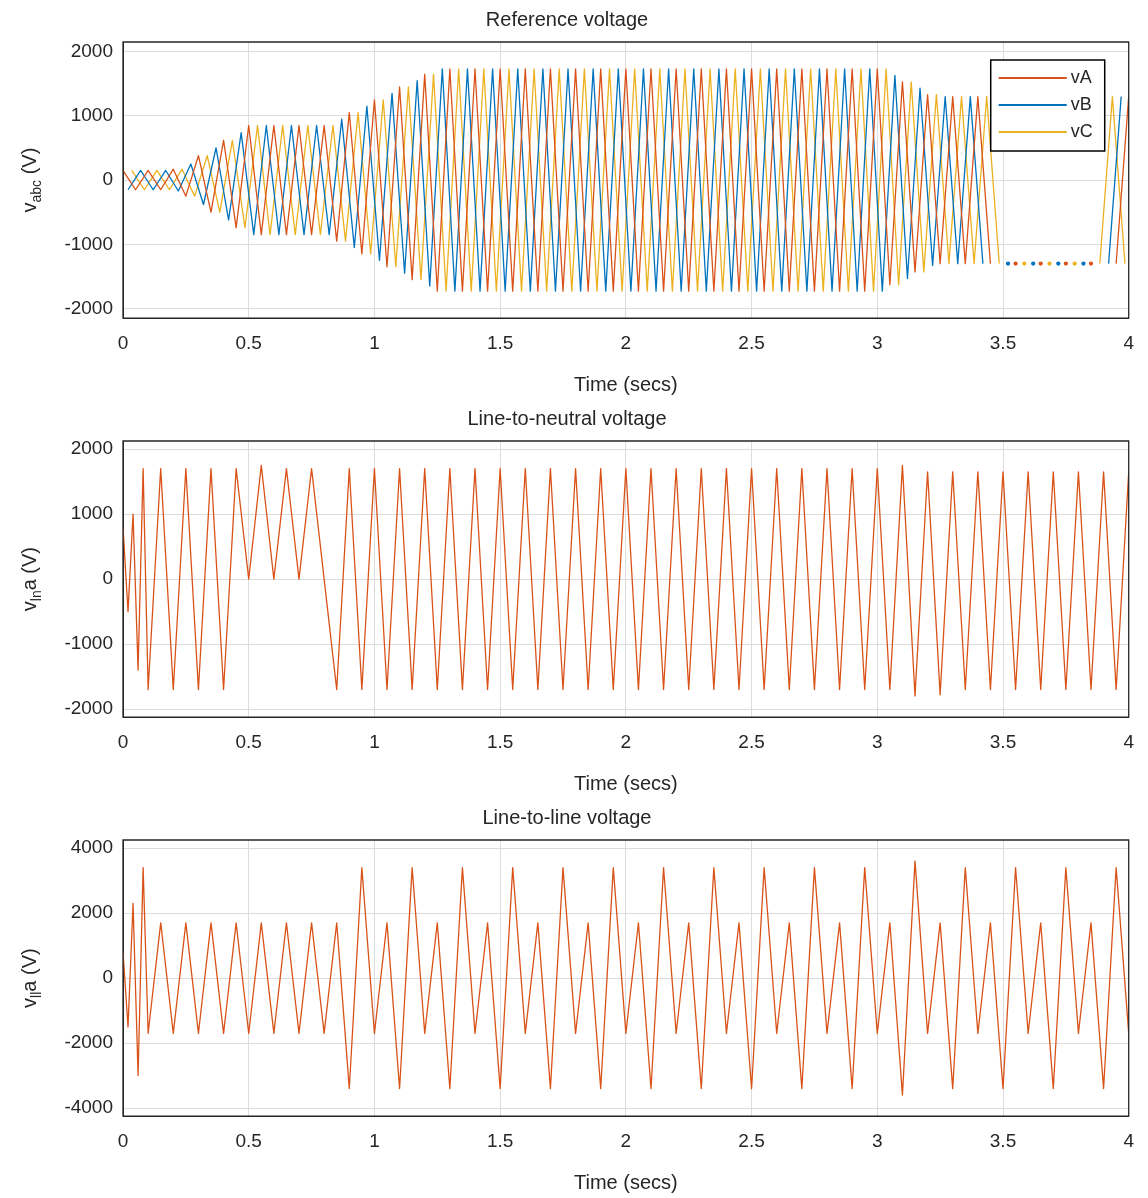 The width and height of the screenshot is (1148, 1198). Describe the element at coordinates (1081, 103) in the screenshot. I see `legend-label: vB` at that location.